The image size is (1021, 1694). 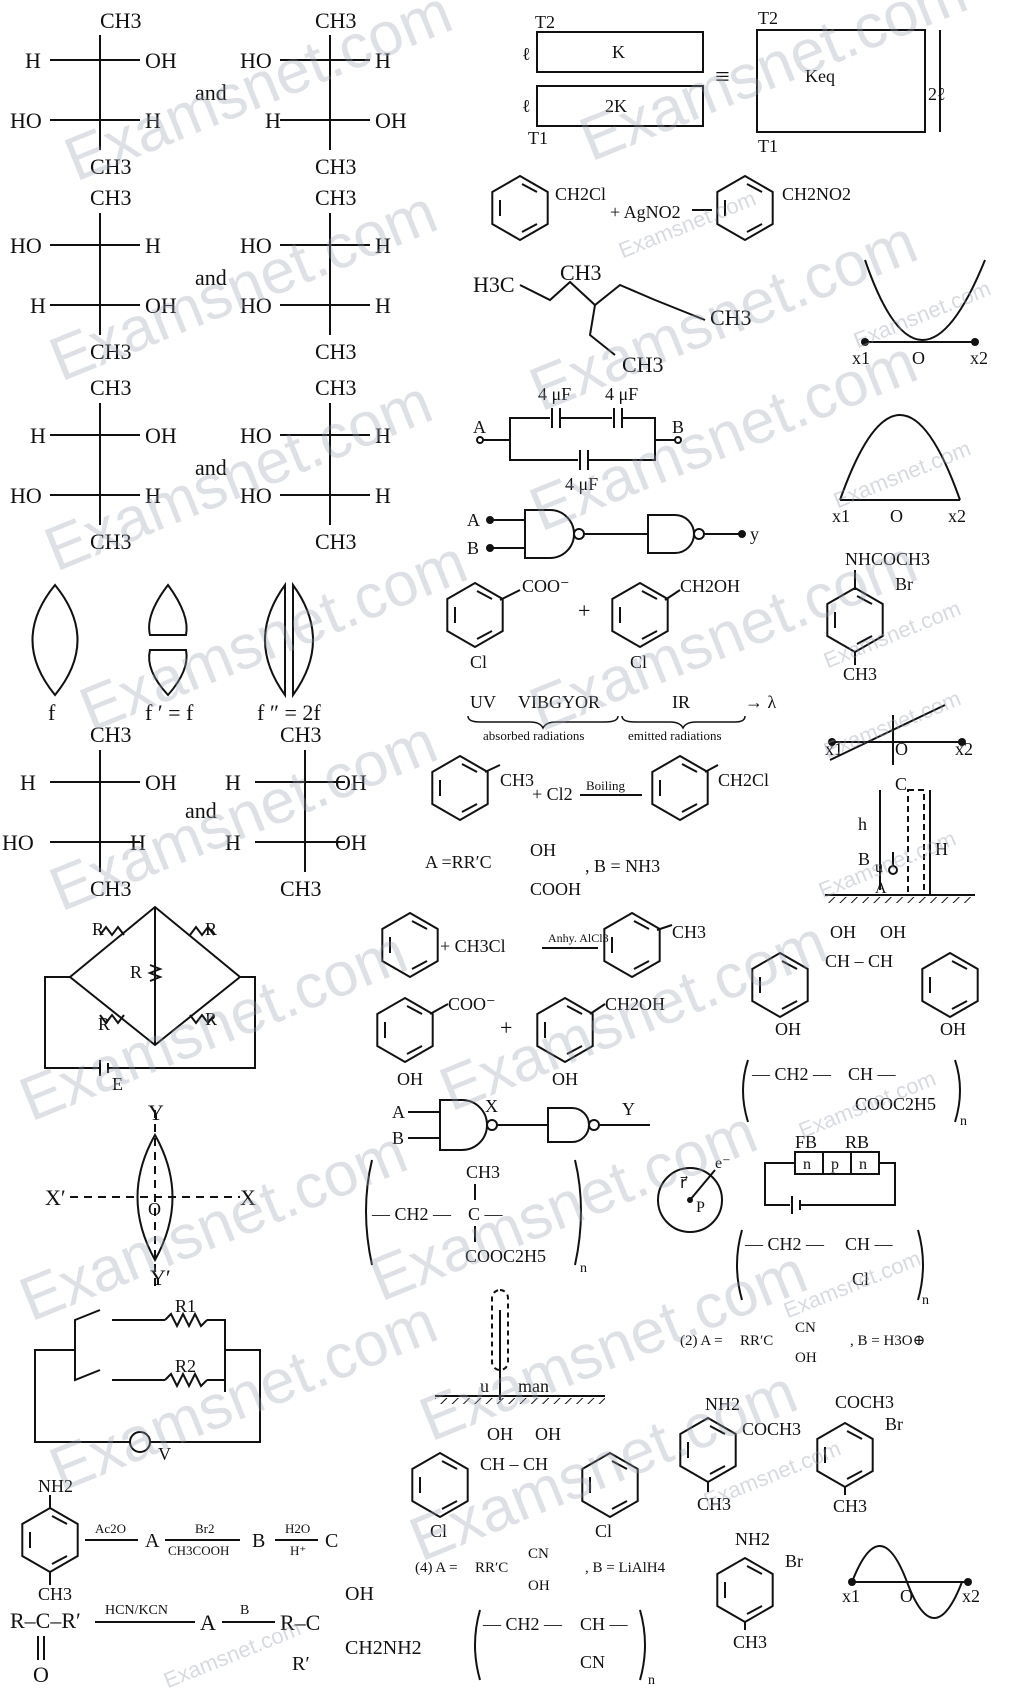 I want to click on x1: x1, so click(x=841, y=516).